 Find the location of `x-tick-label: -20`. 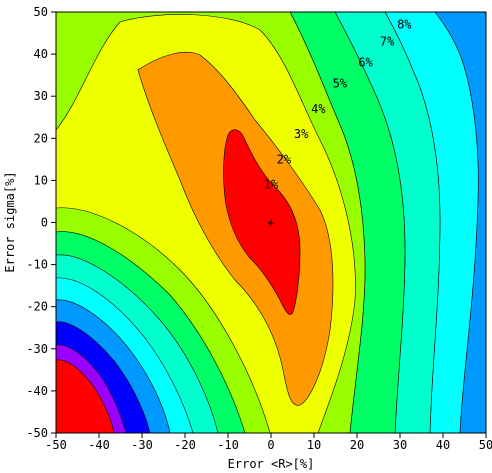

x-tick-label: -20 is located at coordinates (185, 445).